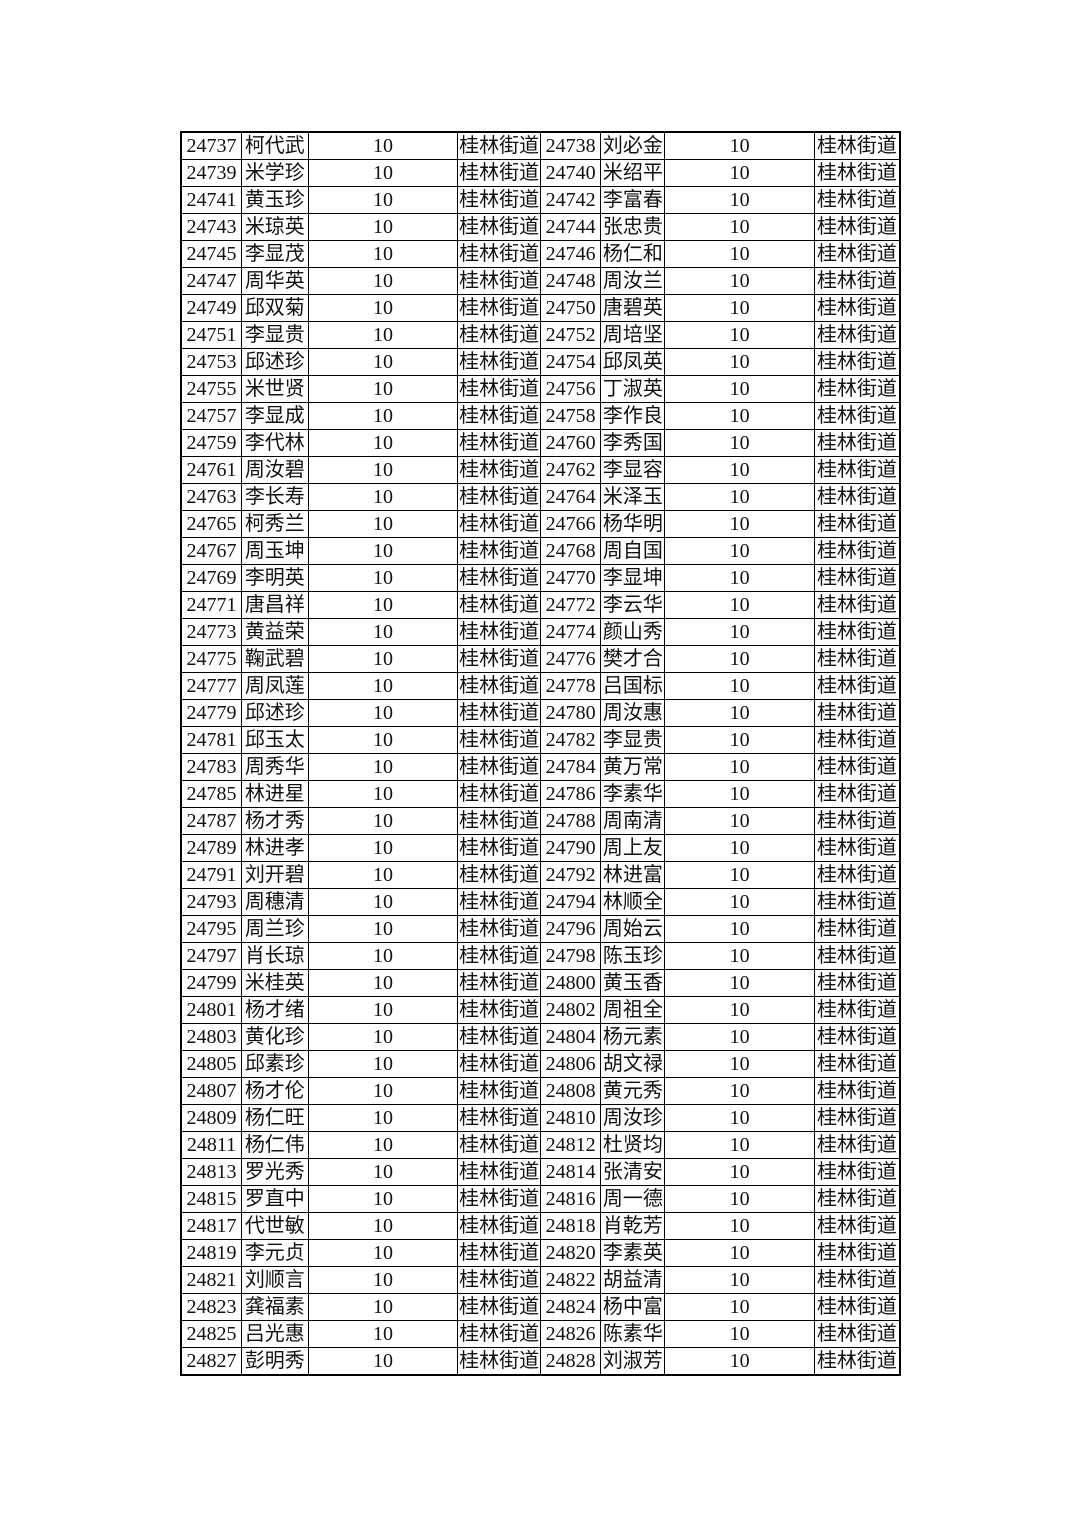 This screenshot has width=1075, height=1519. What do you see at coordinates (540, 983) in the screenshot?
I see `table-row: 24799 米桂英 10 桂林街道 24800 黄玉香 10 桂林街道` at bounding box center [540, 983].